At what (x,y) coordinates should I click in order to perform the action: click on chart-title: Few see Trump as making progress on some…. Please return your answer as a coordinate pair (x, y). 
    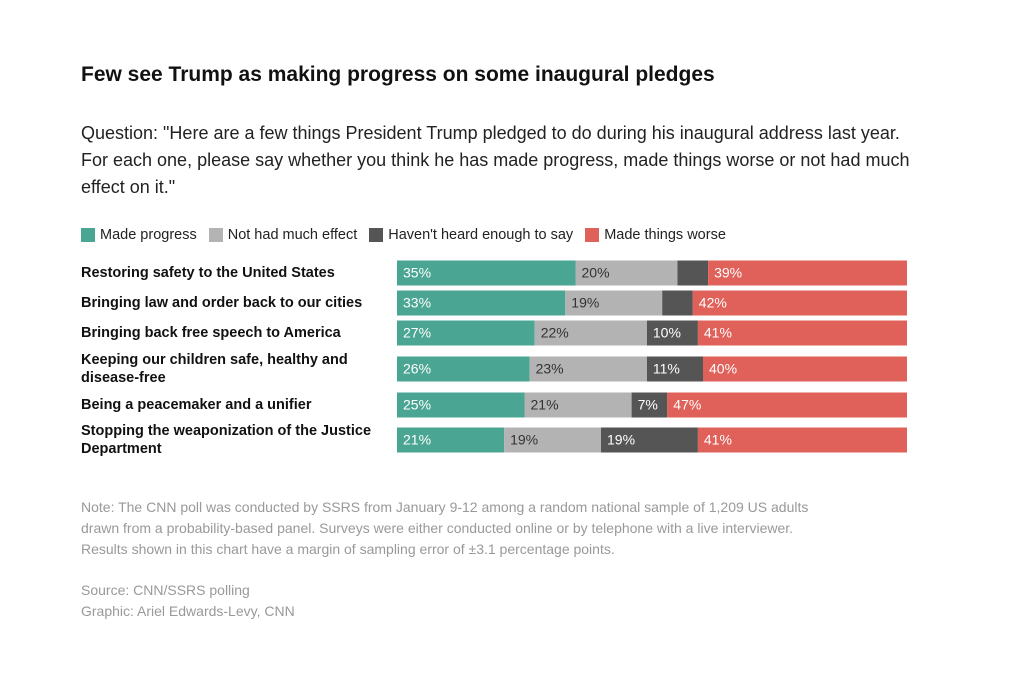
    Looking at the image, I should click on (398, 74).